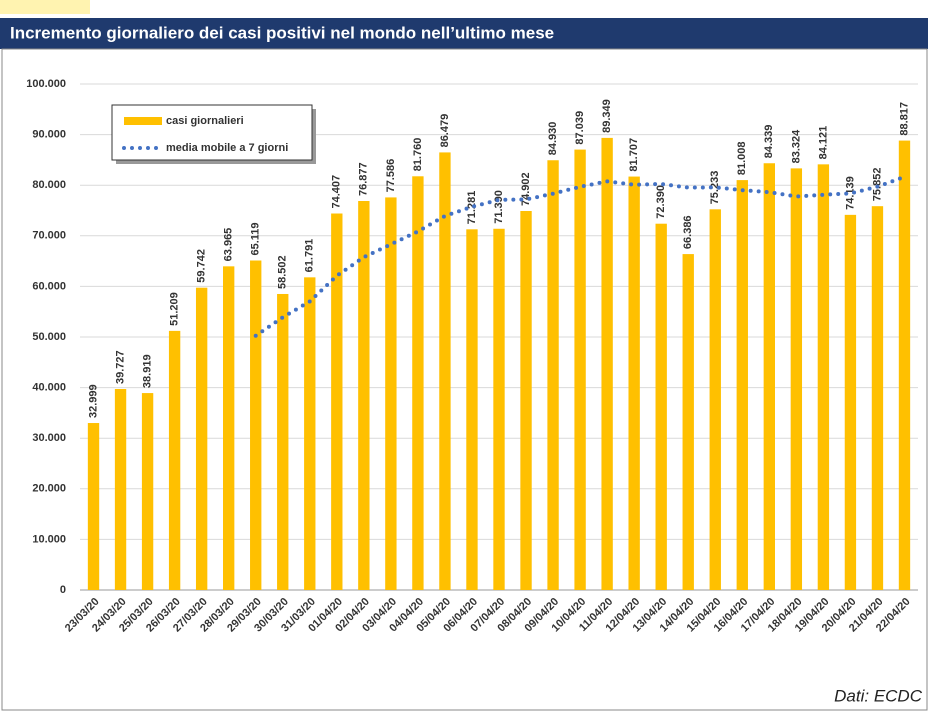 The height and width of the screenshot is (711, 928). I want to click on value-label: 84.339, so click(769, 142).